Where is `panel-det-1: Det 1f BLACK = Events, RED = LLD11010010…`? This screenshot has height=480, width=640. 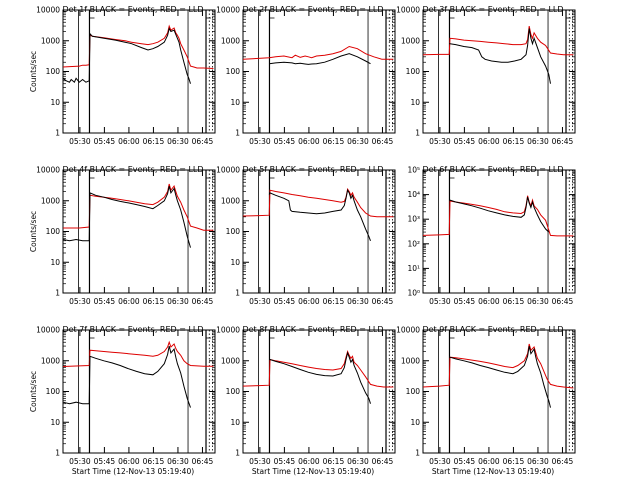 panel-det-1: Det 1f BLACK = Events, RED = LLD11010010… is located at coordinates (122, 75).